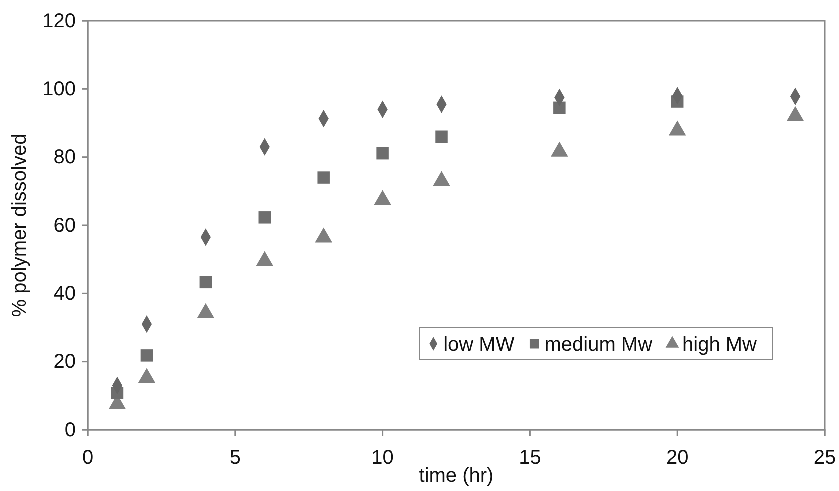 This screenshot has width=839, height=491. Describe the element at coordinates (599, 345) in the screenshot. I see `legend-label: medium Mw` at that location.